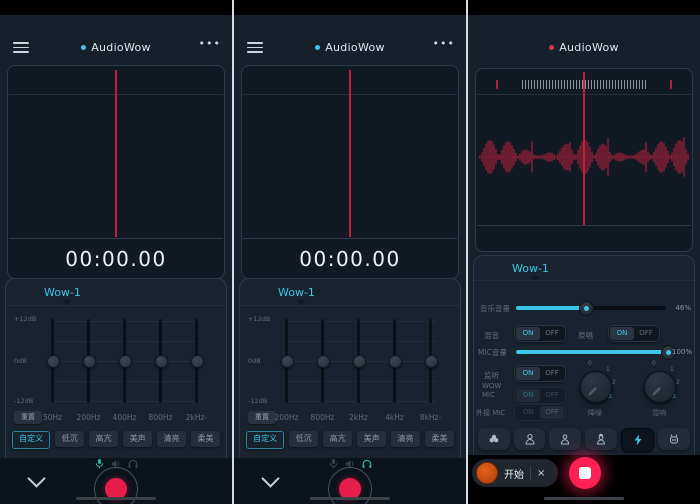  I want to click on freq-label: 400Hz, so click(124, 417).